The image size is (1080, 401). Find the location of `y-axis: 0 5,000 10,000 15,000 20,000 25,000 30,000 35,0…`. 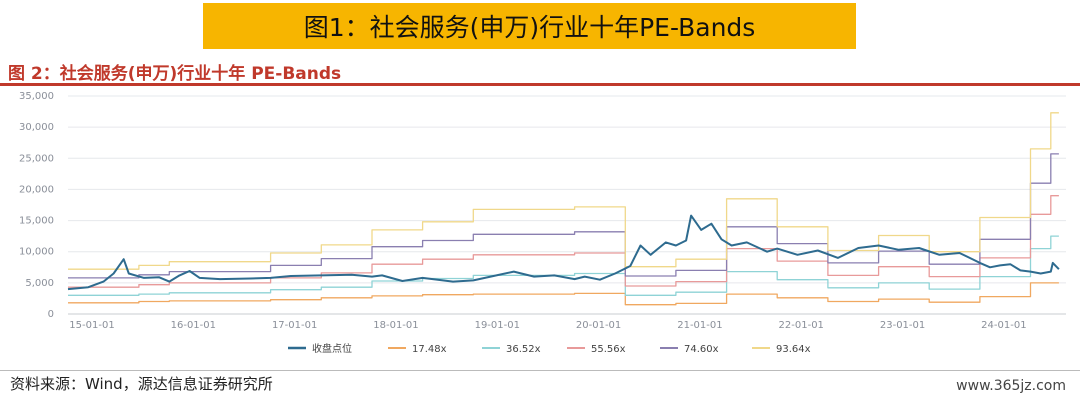

y-axis: 0 5,000 10,000 15,000 20,000 25,000 30,000 35,0… is located at coordinates (36, 205).